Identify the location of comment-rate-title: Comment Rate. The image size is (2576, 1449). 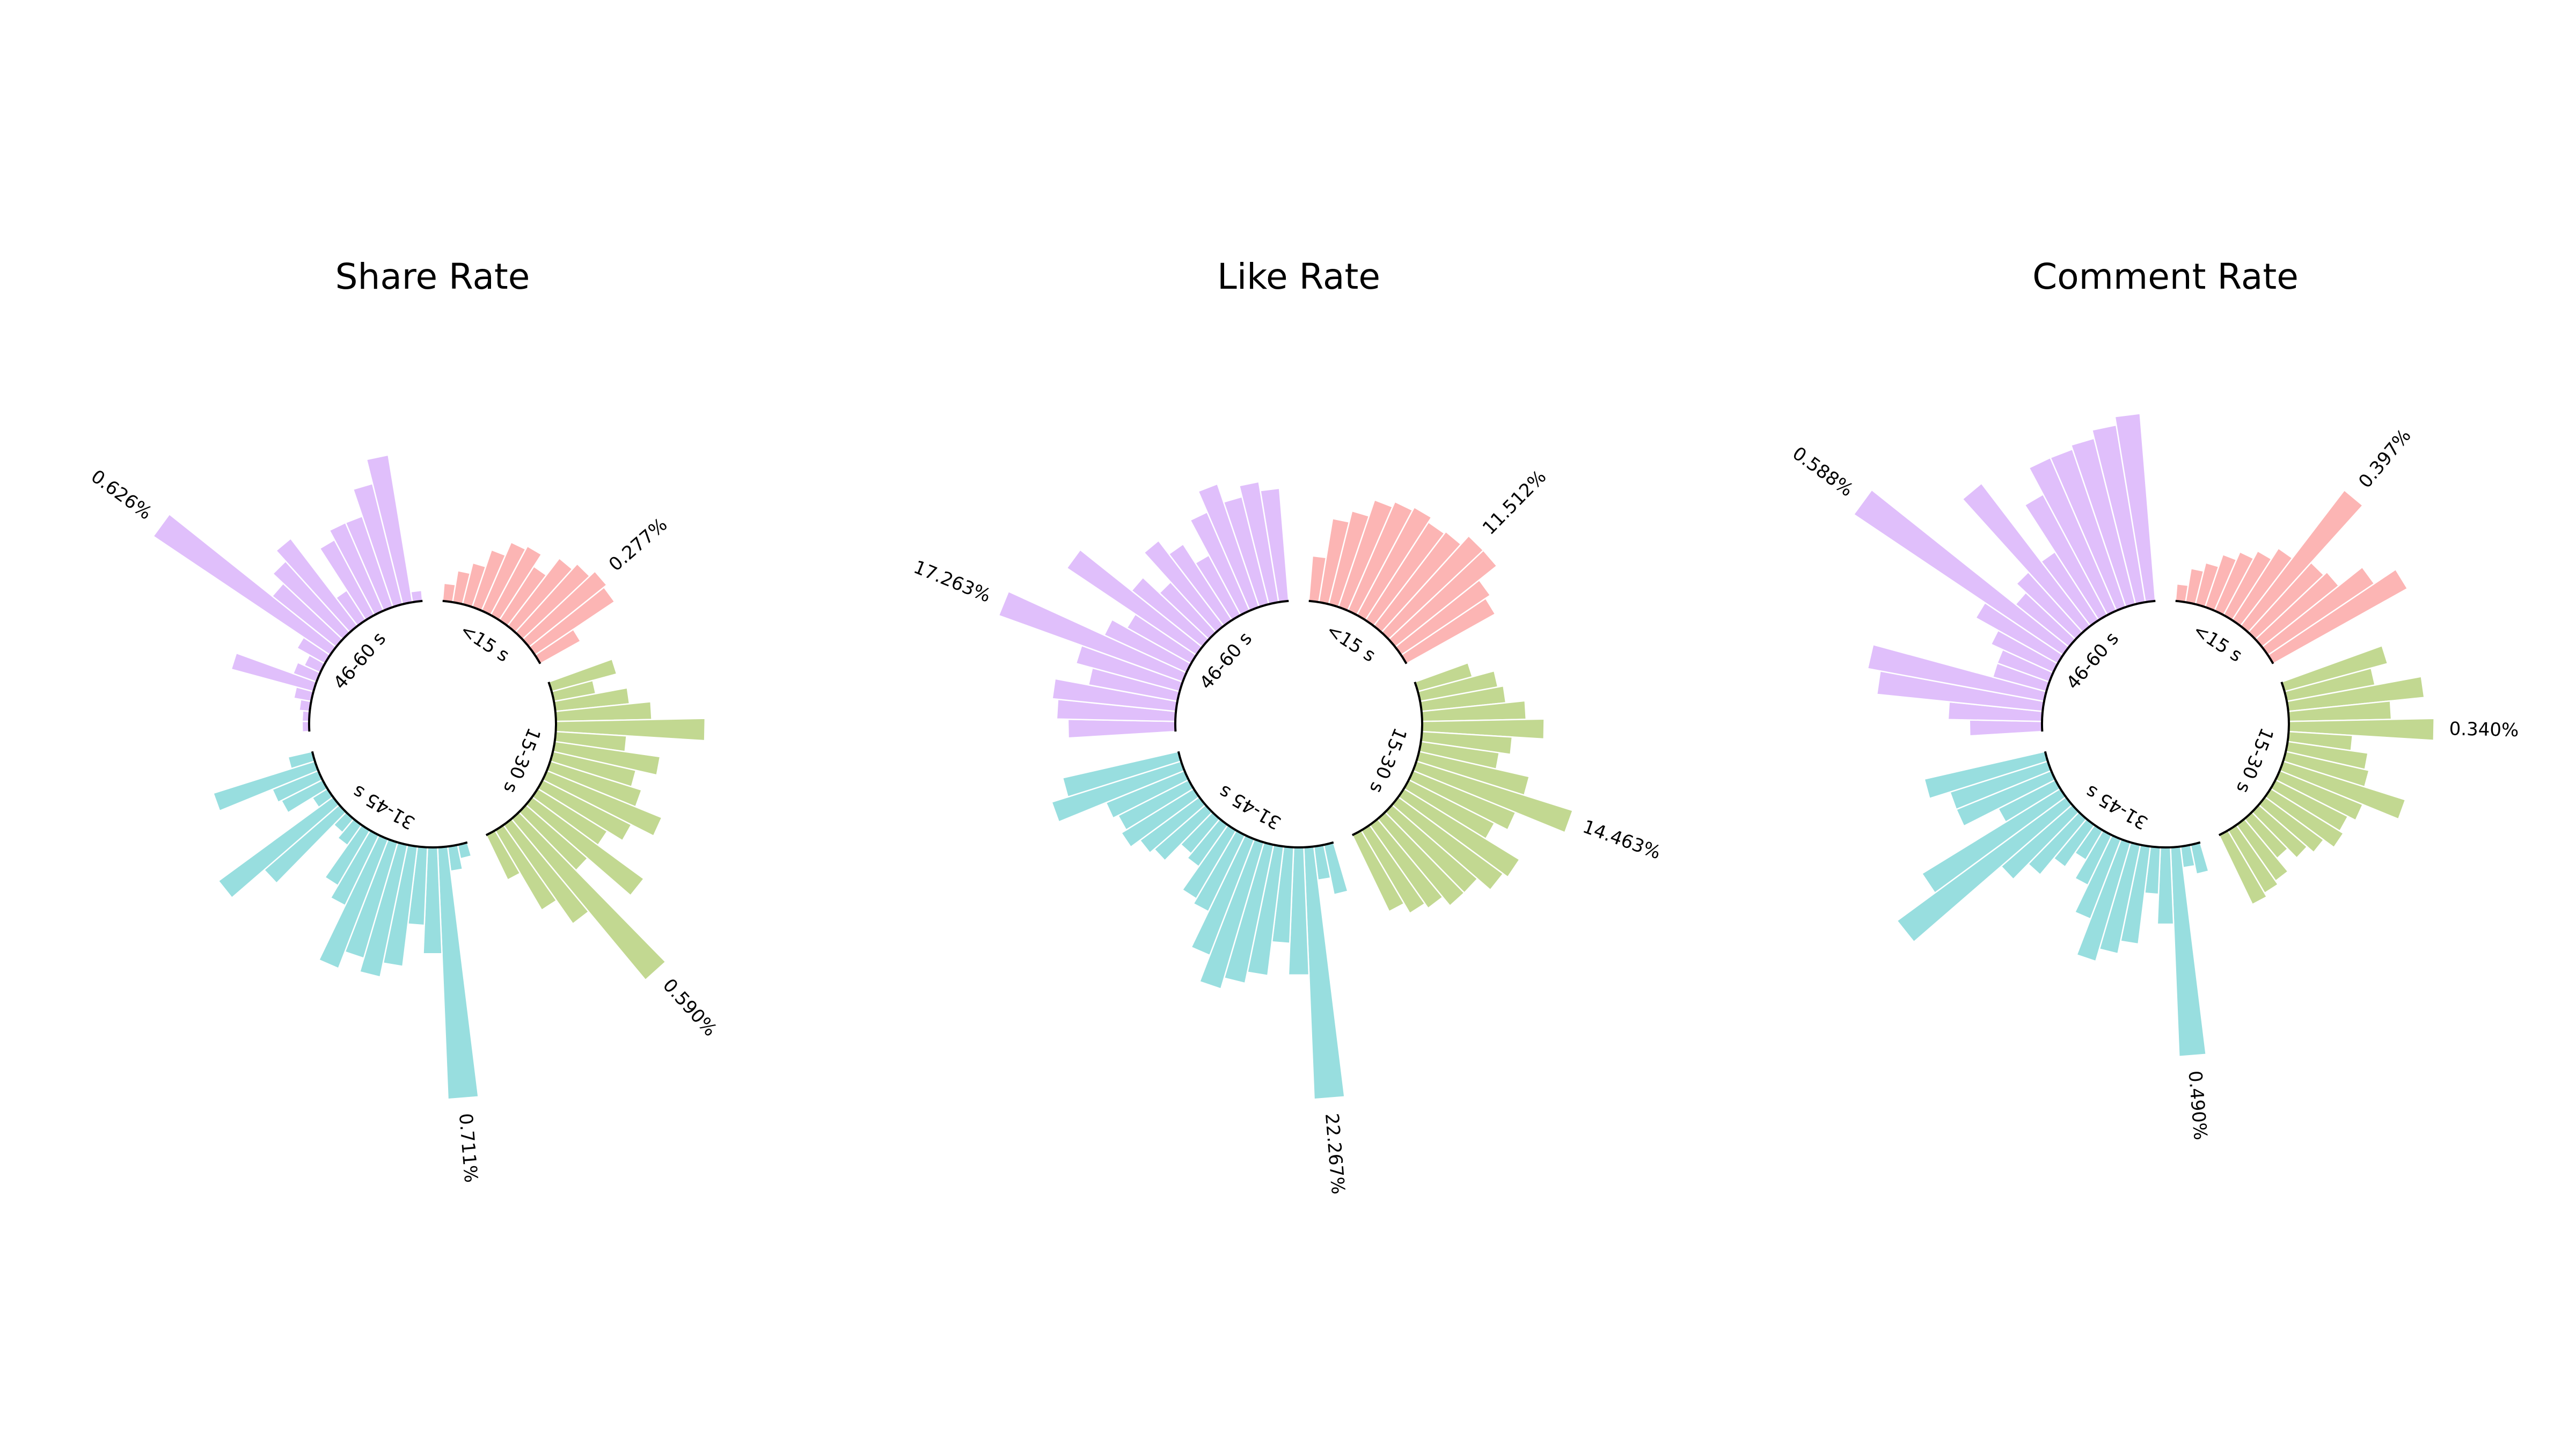
(2165, 276).